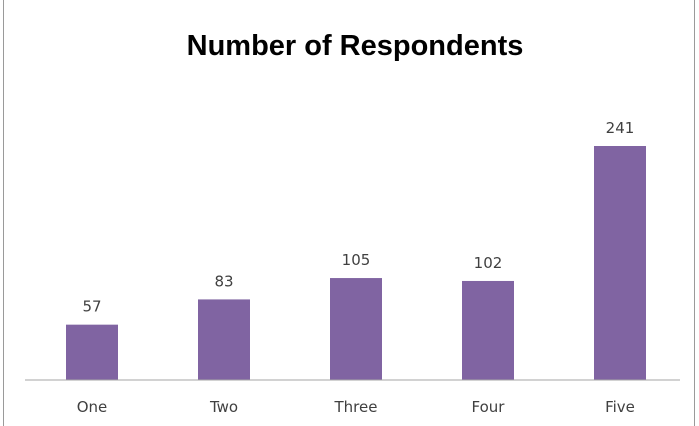 The image size is (699, 426). Describe the element at coordinates (355, 46) in the screenshot. I see `chart-title: Number of Respondents` at that location.